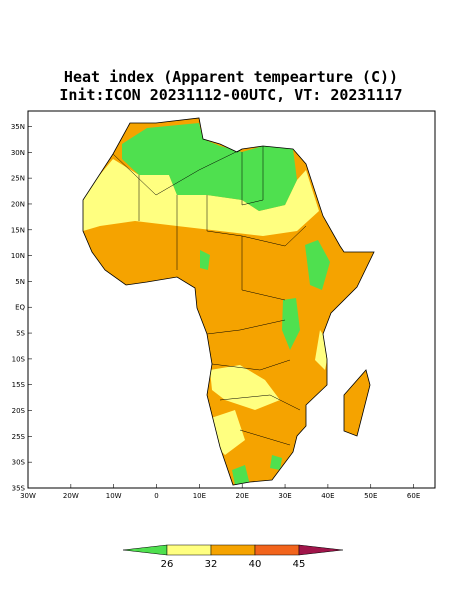 Image resolution: width=463 pixels, height=600 pixels. Describe the element at coordinates (19, 437) in the screenshot. I see `y-tick-label: 25S` at that location.